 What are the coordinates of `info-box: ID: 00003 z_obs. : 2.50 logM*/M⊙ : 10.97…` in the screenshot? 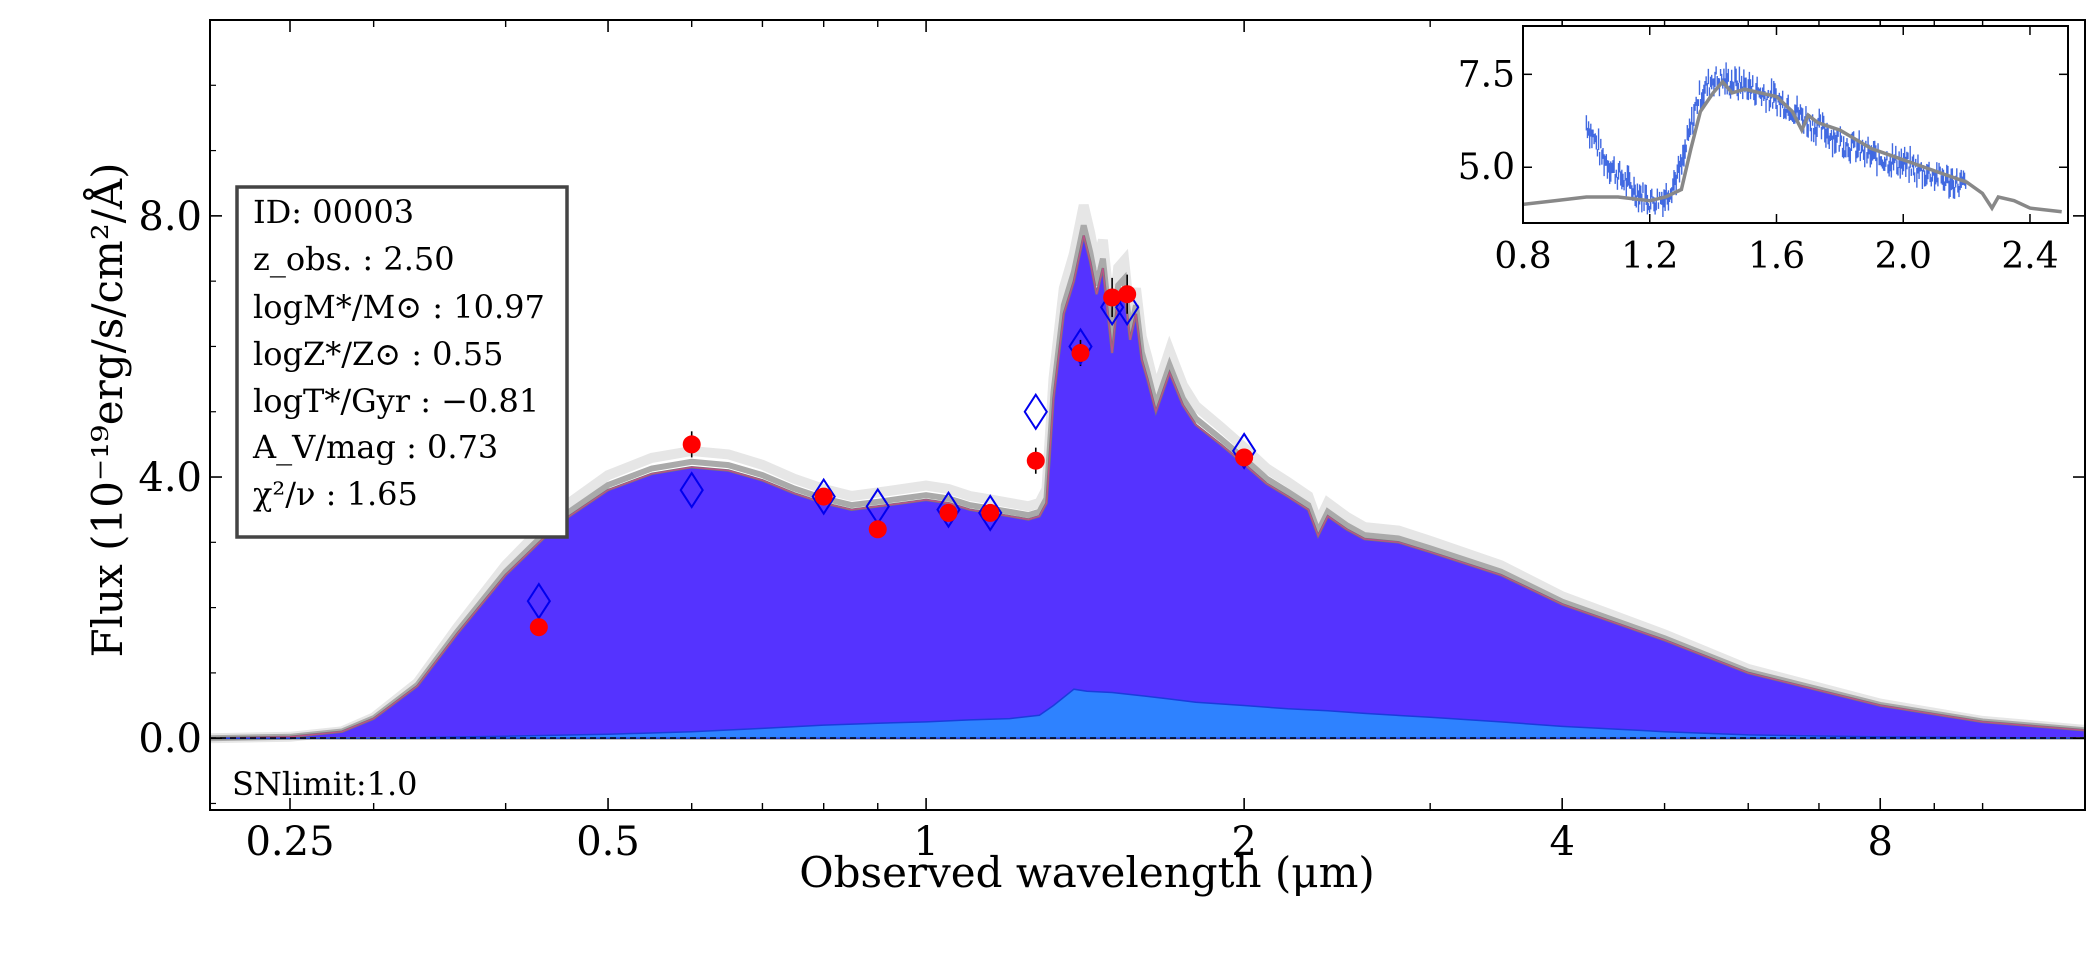 It's located at (402, 362).